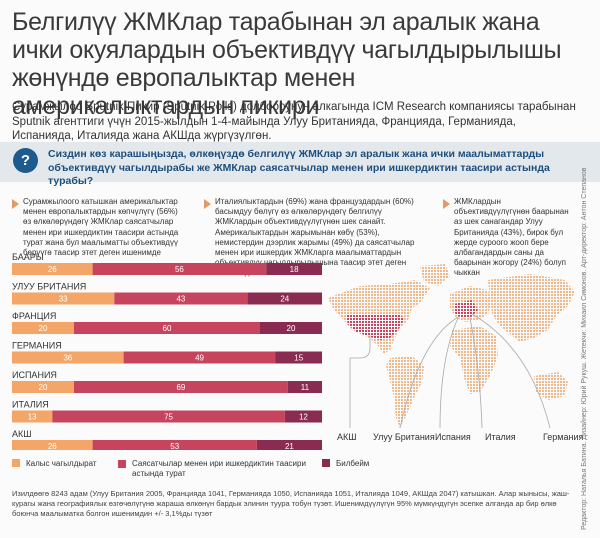 This screenshot has height=538, width=600. I want to click on bar-value-label: 11, so click(305, 387).